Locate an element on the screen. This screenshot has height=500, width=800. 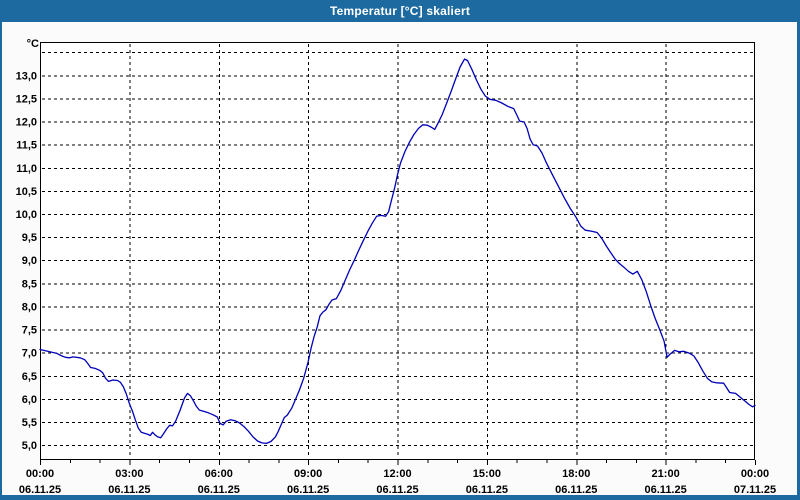
window-title: Temperatur [°C] skaliert is located at coordinates (400, 11).